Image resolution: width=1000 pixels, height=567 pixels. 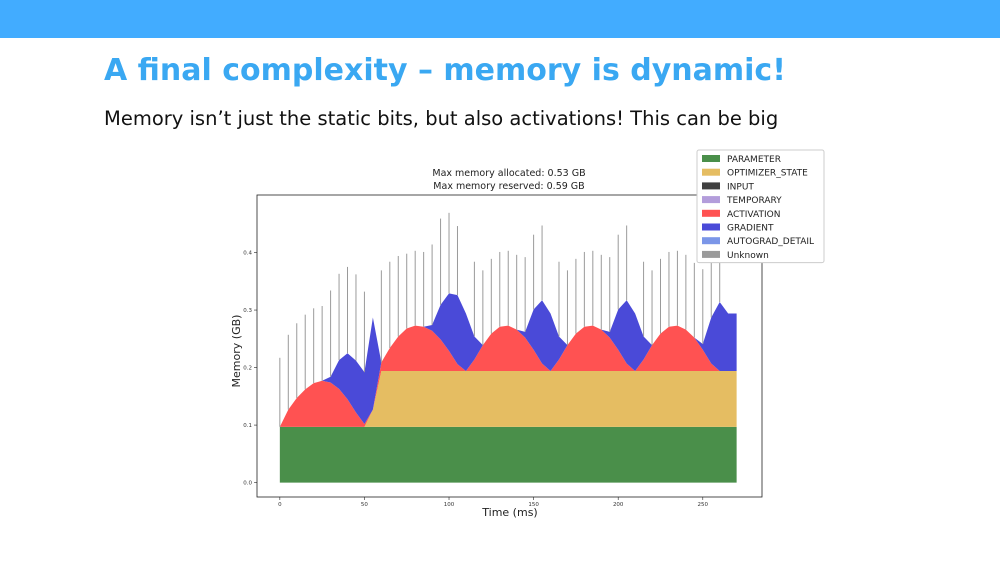 What do you see at coordinates (740, 187) in the screenshot?
I see `legend-label: INPUT` at bounding box center [740, 187].